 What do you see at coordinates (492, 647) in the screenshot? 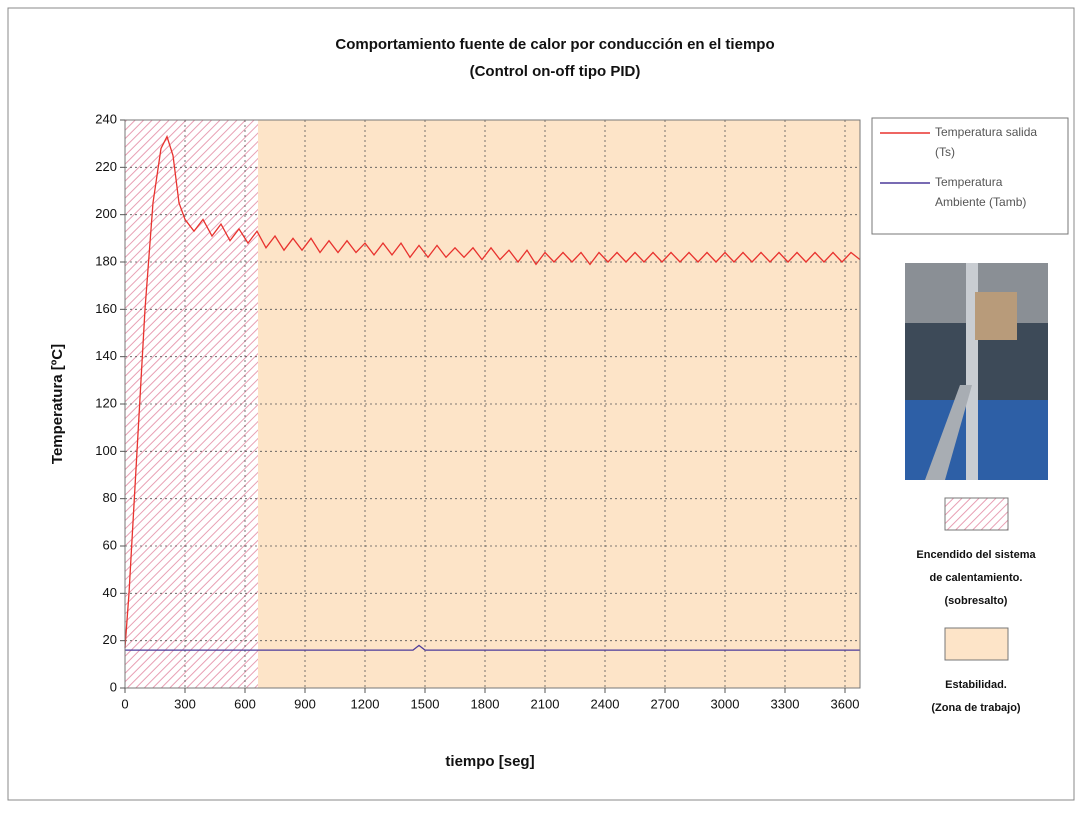
I see `series-line` at bounding box center [492, 647].